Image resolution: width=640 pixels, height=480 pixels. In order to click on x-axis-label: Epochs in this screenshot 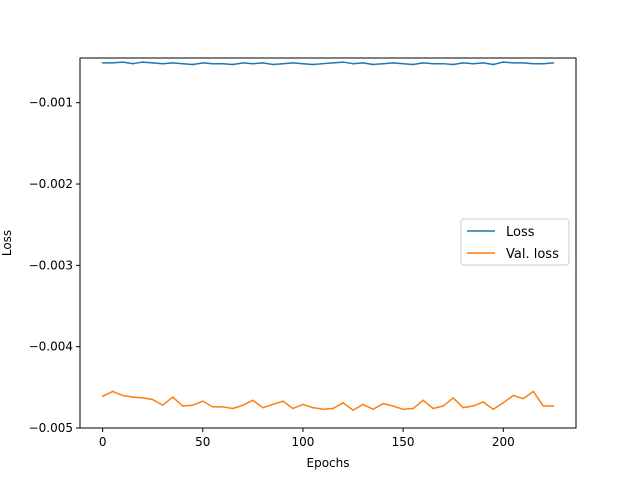, I will do `click(328, 463)`.